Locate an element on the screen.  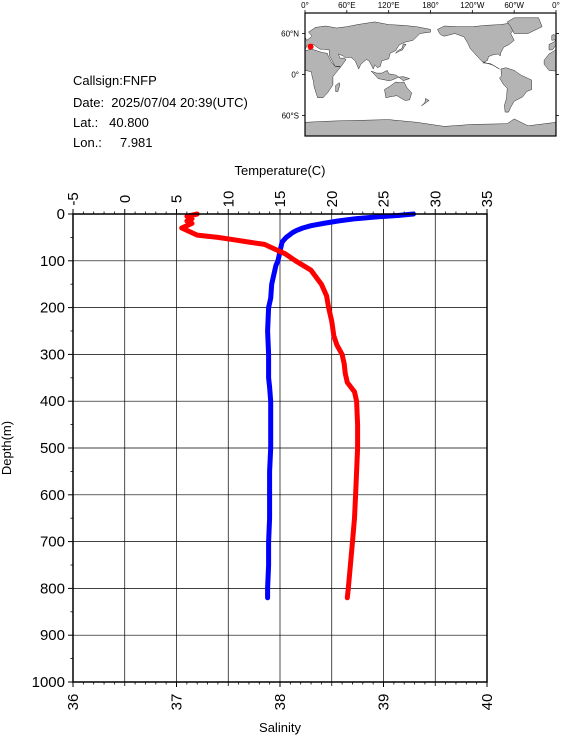
depth-tick-label: 800 is located at coordinates (52, 588).